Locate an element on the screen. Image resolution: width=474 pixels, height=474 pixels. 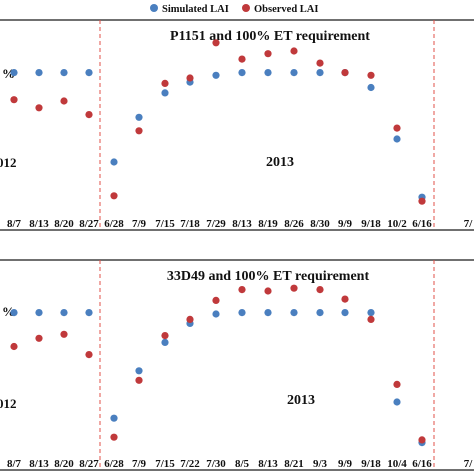
x-tick-label: 8/27 is located at coordinates (89, 224).